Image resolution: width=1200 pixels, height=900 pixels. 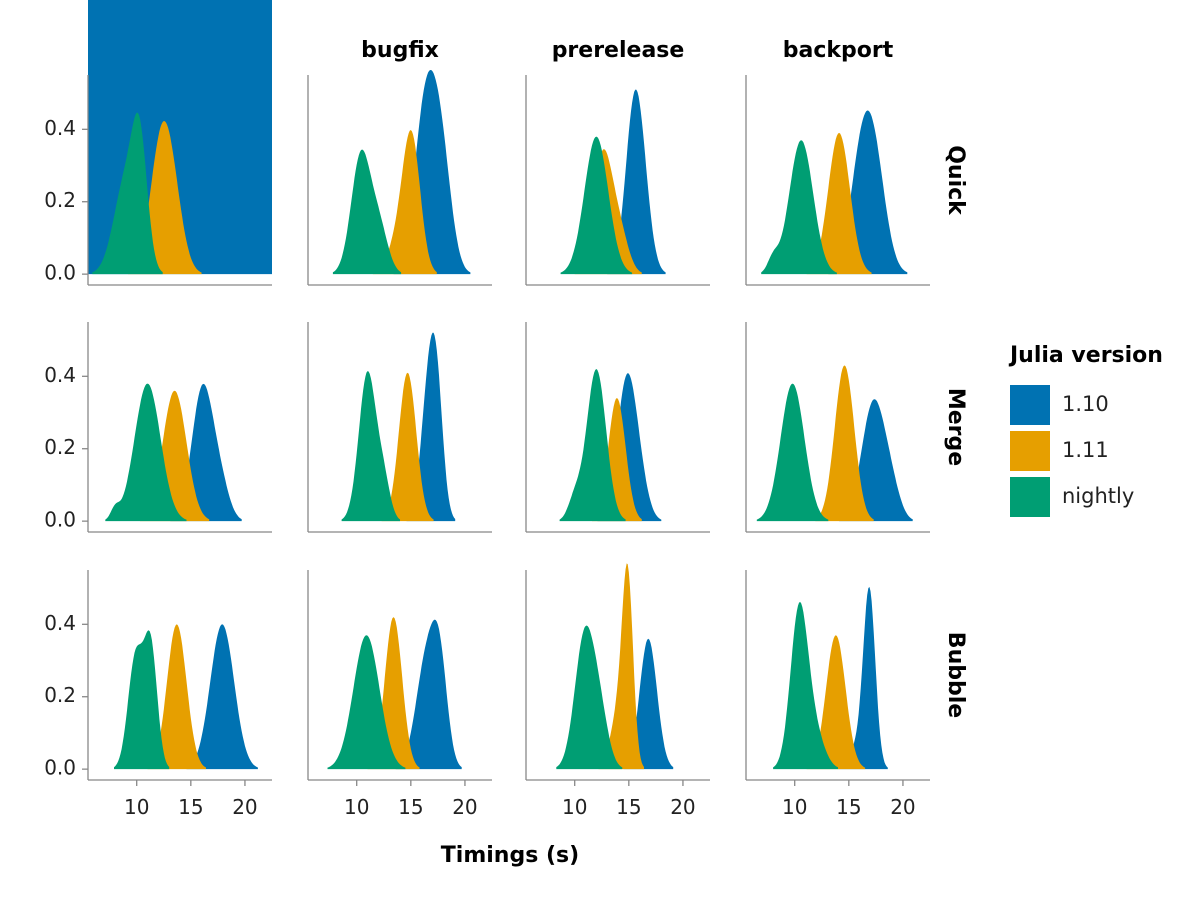 What do you see at coordinates (407, 447) in the screenshot?
I see `density-1-11-bugfix-merge` at bounding box center [407, 447].